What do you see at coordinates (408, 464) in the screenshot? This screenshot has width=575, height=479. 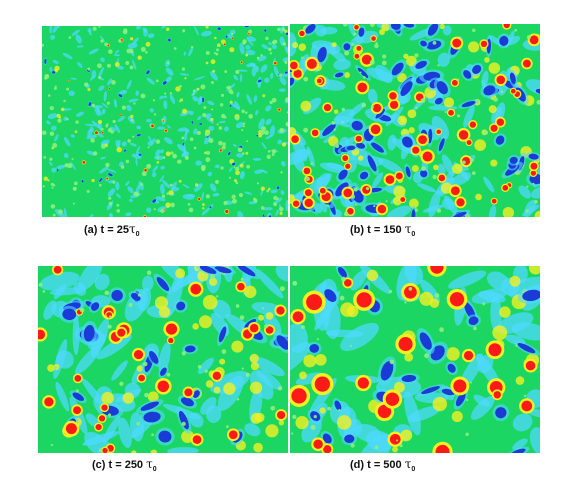 I see `panel-d-tau-symbol: τ` at bounding box center [408, 464].